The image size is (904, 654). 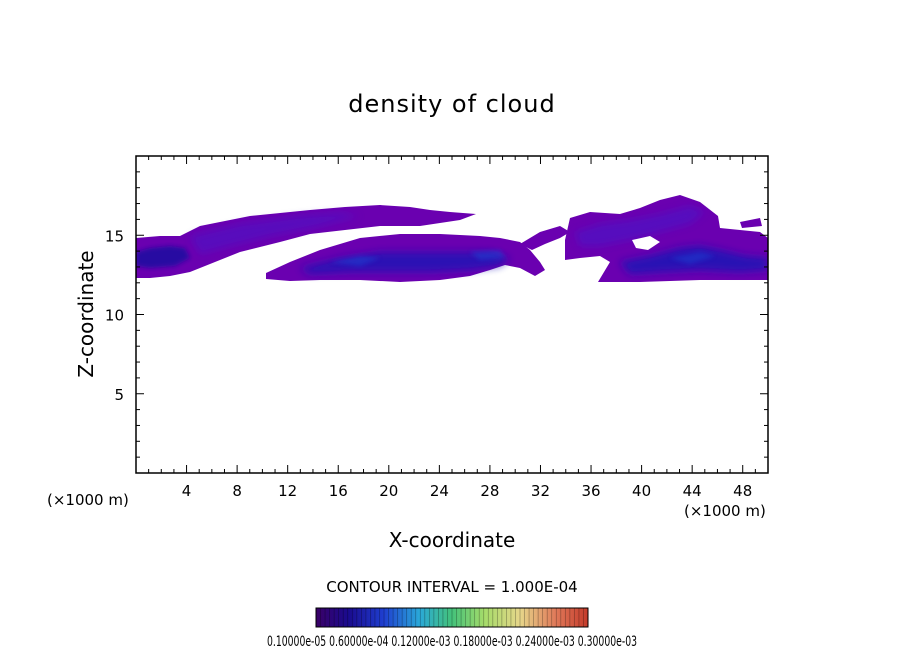 What do you see at coordinates (540, 491) in the screenshot?
I see `x-tick-label: 32` at bounding box center [540, 491].